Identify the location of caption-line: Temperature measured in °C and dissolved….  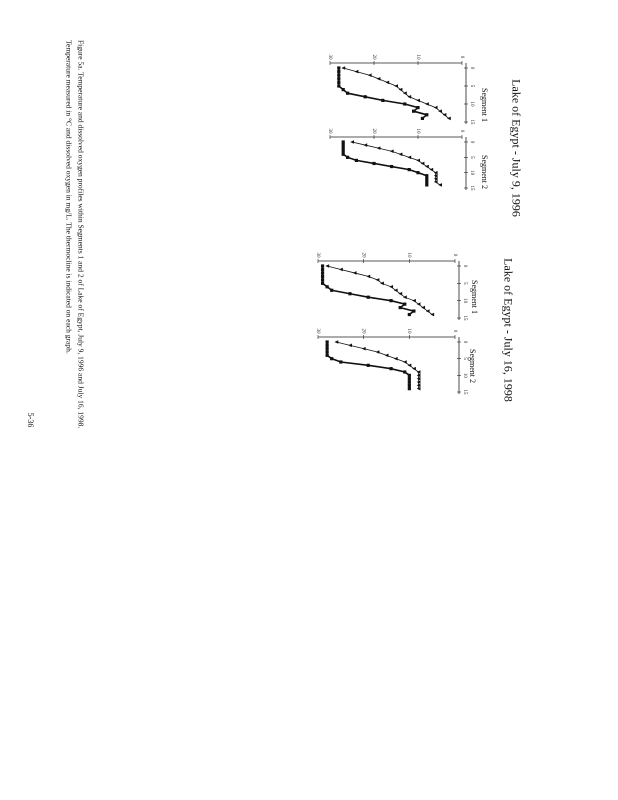
(68, 197).